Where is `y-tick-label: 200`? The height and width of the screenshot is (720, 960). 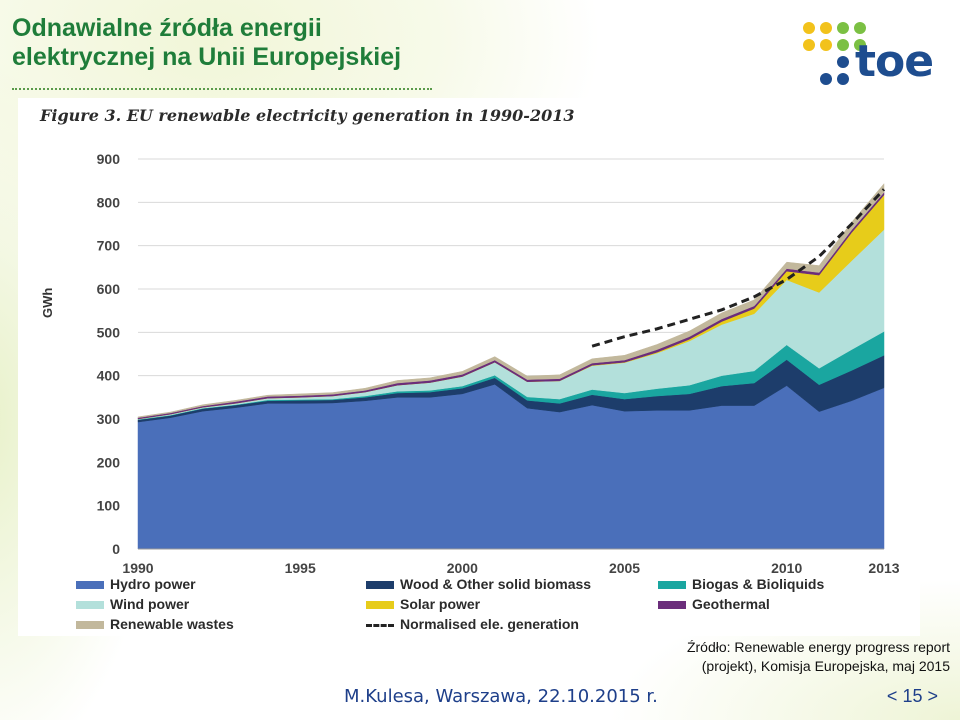 y-tick-label: 200 is located at coordinates (109, 462).